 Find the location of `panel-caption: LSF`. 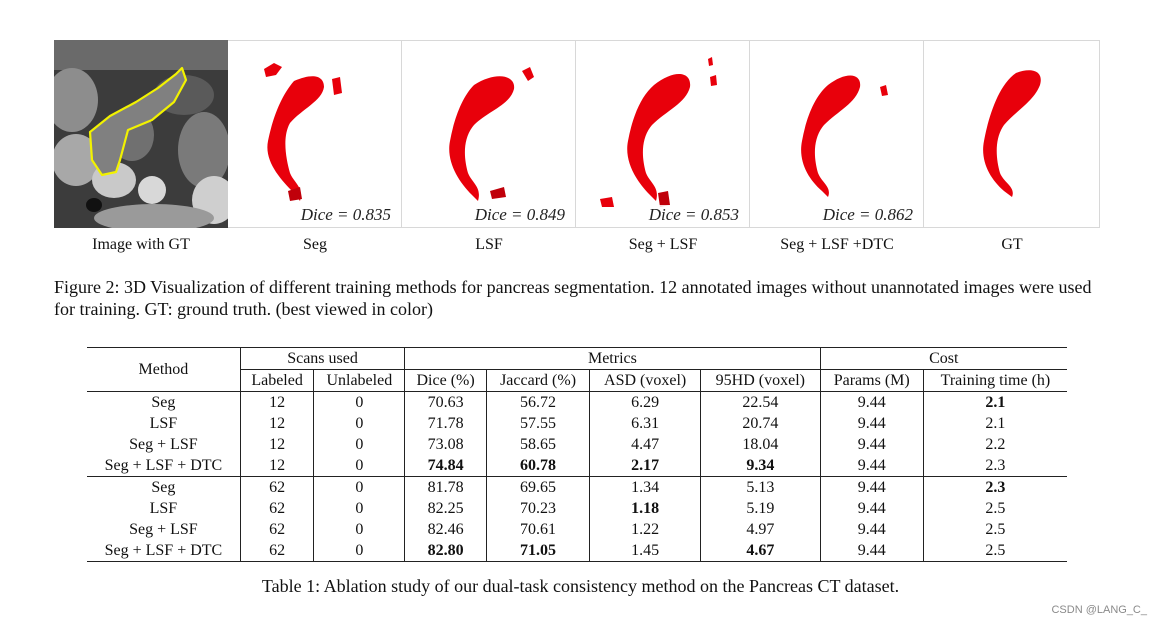

panel-caption: LSF is located at coordinates (489, 244).